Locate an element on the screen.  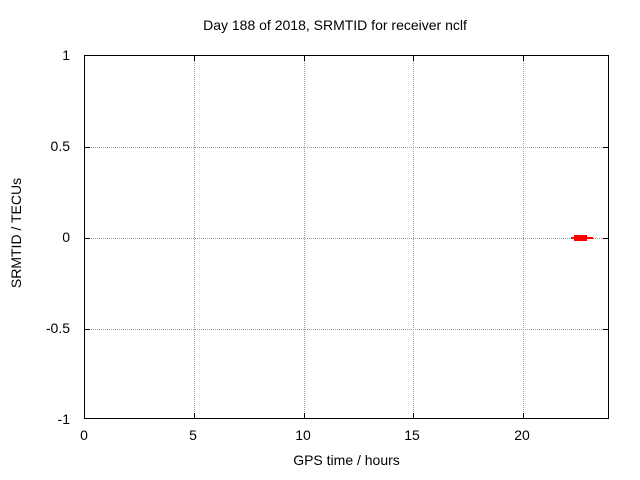
data-marker-box is located at coordinates (580, 238).